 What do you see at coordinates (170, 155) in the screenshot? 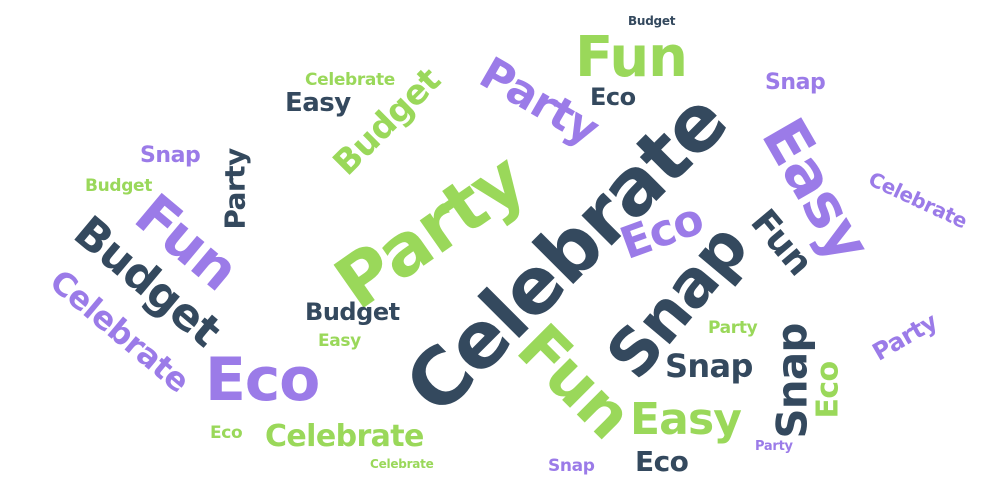
I see `word-snap-left: Snap` at bounding box center [170, 155].